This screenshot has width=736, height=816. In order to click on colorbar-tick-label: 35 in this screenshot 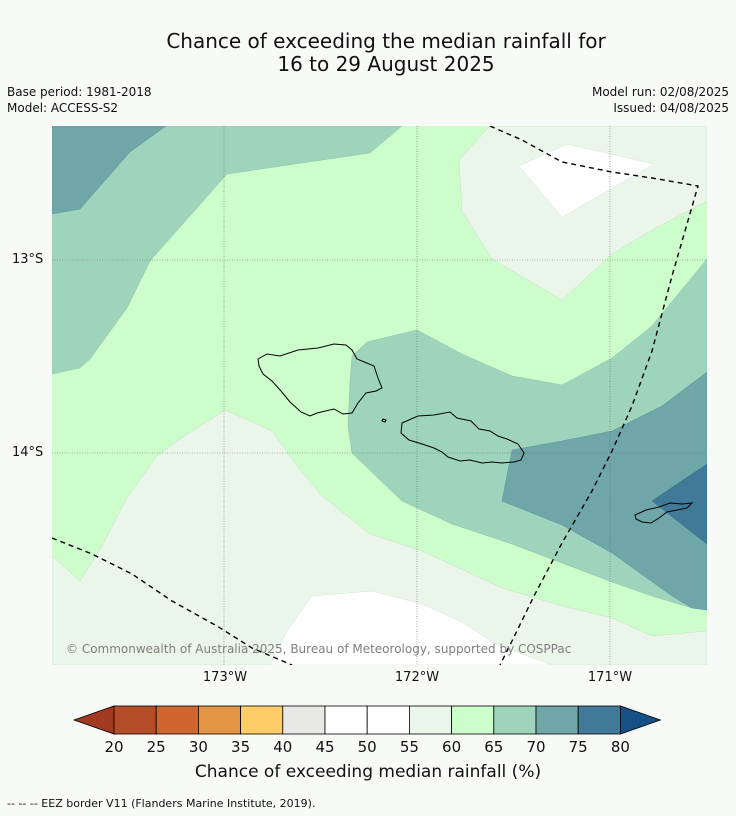, I will do `click(240, 747)`.